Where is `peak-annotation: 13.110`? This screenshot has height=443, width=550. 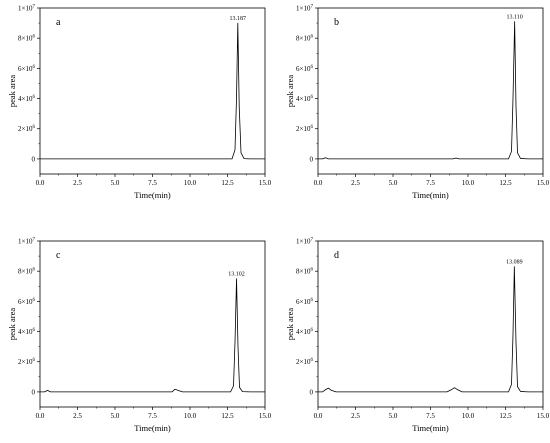
peak-annotation: 13.110 is located at coordinates (515, 18).